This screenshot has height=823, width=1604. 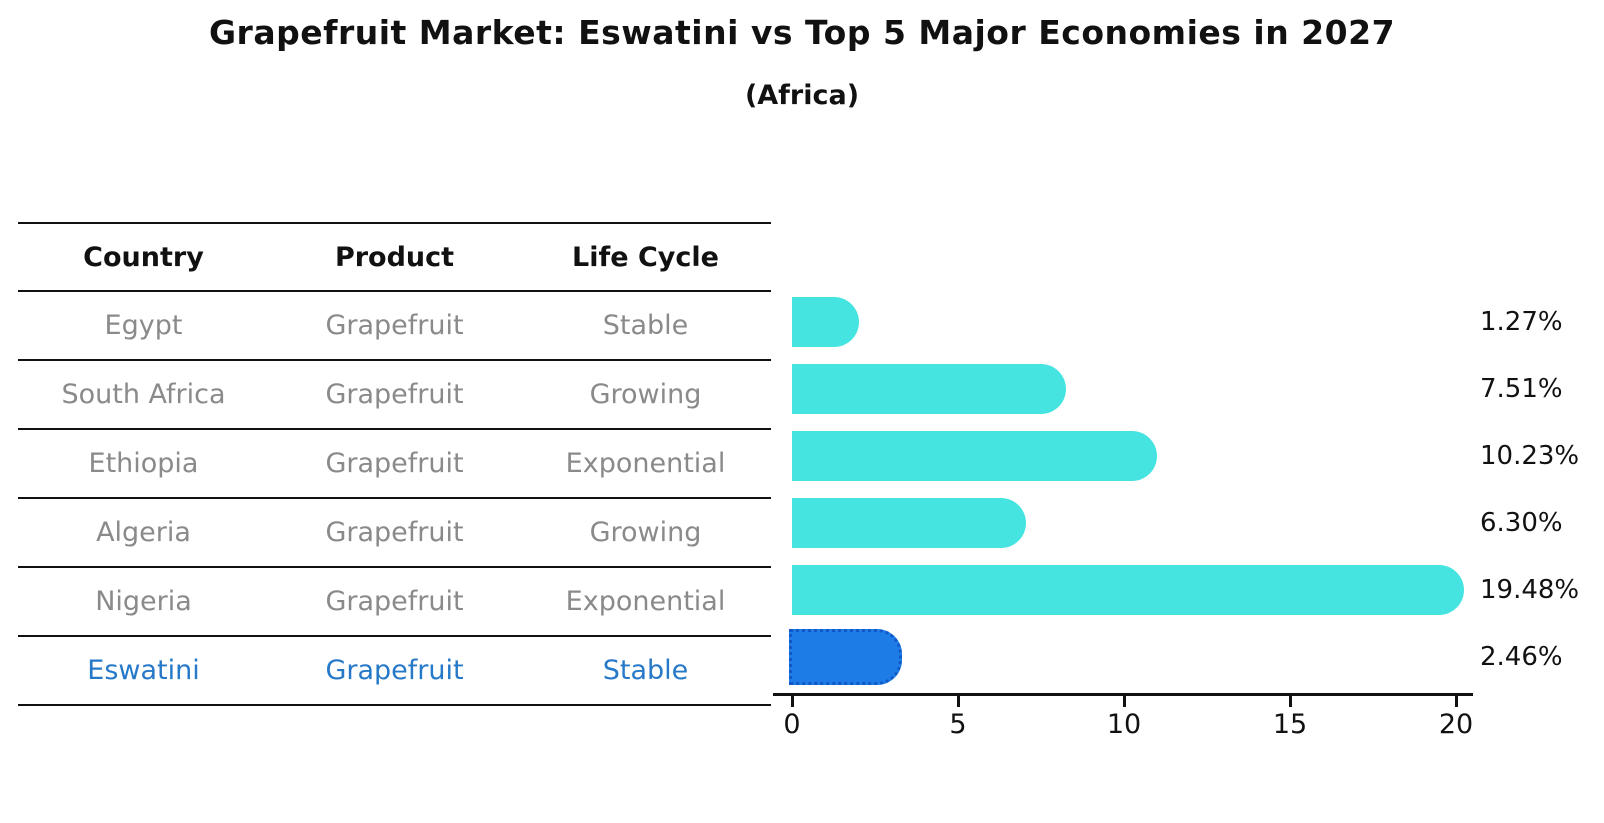 I want to click on table-row-eswatini: Eswatini Grapefruit Stable, so click(x=394, y=671).